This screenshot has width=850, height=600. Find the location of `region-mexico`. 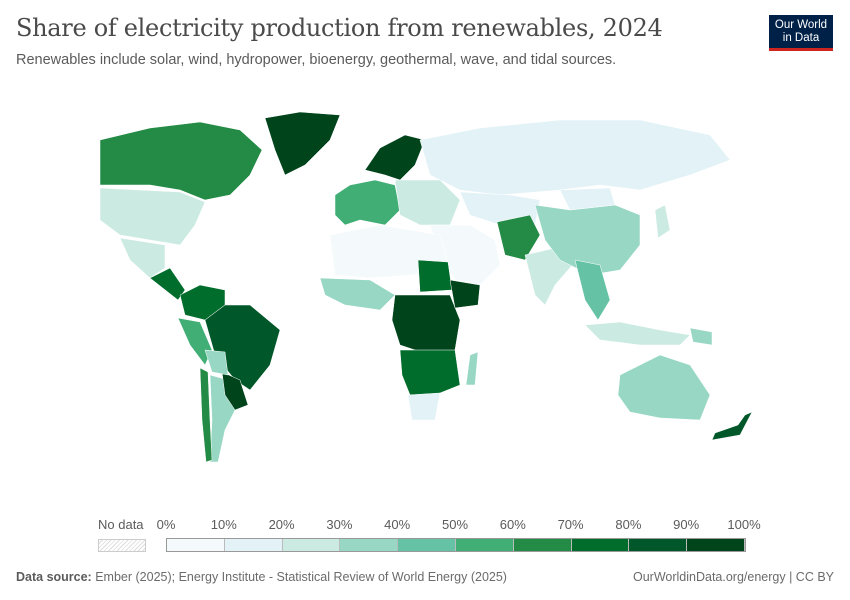

region-mexico is located at coordinates (142, 258).